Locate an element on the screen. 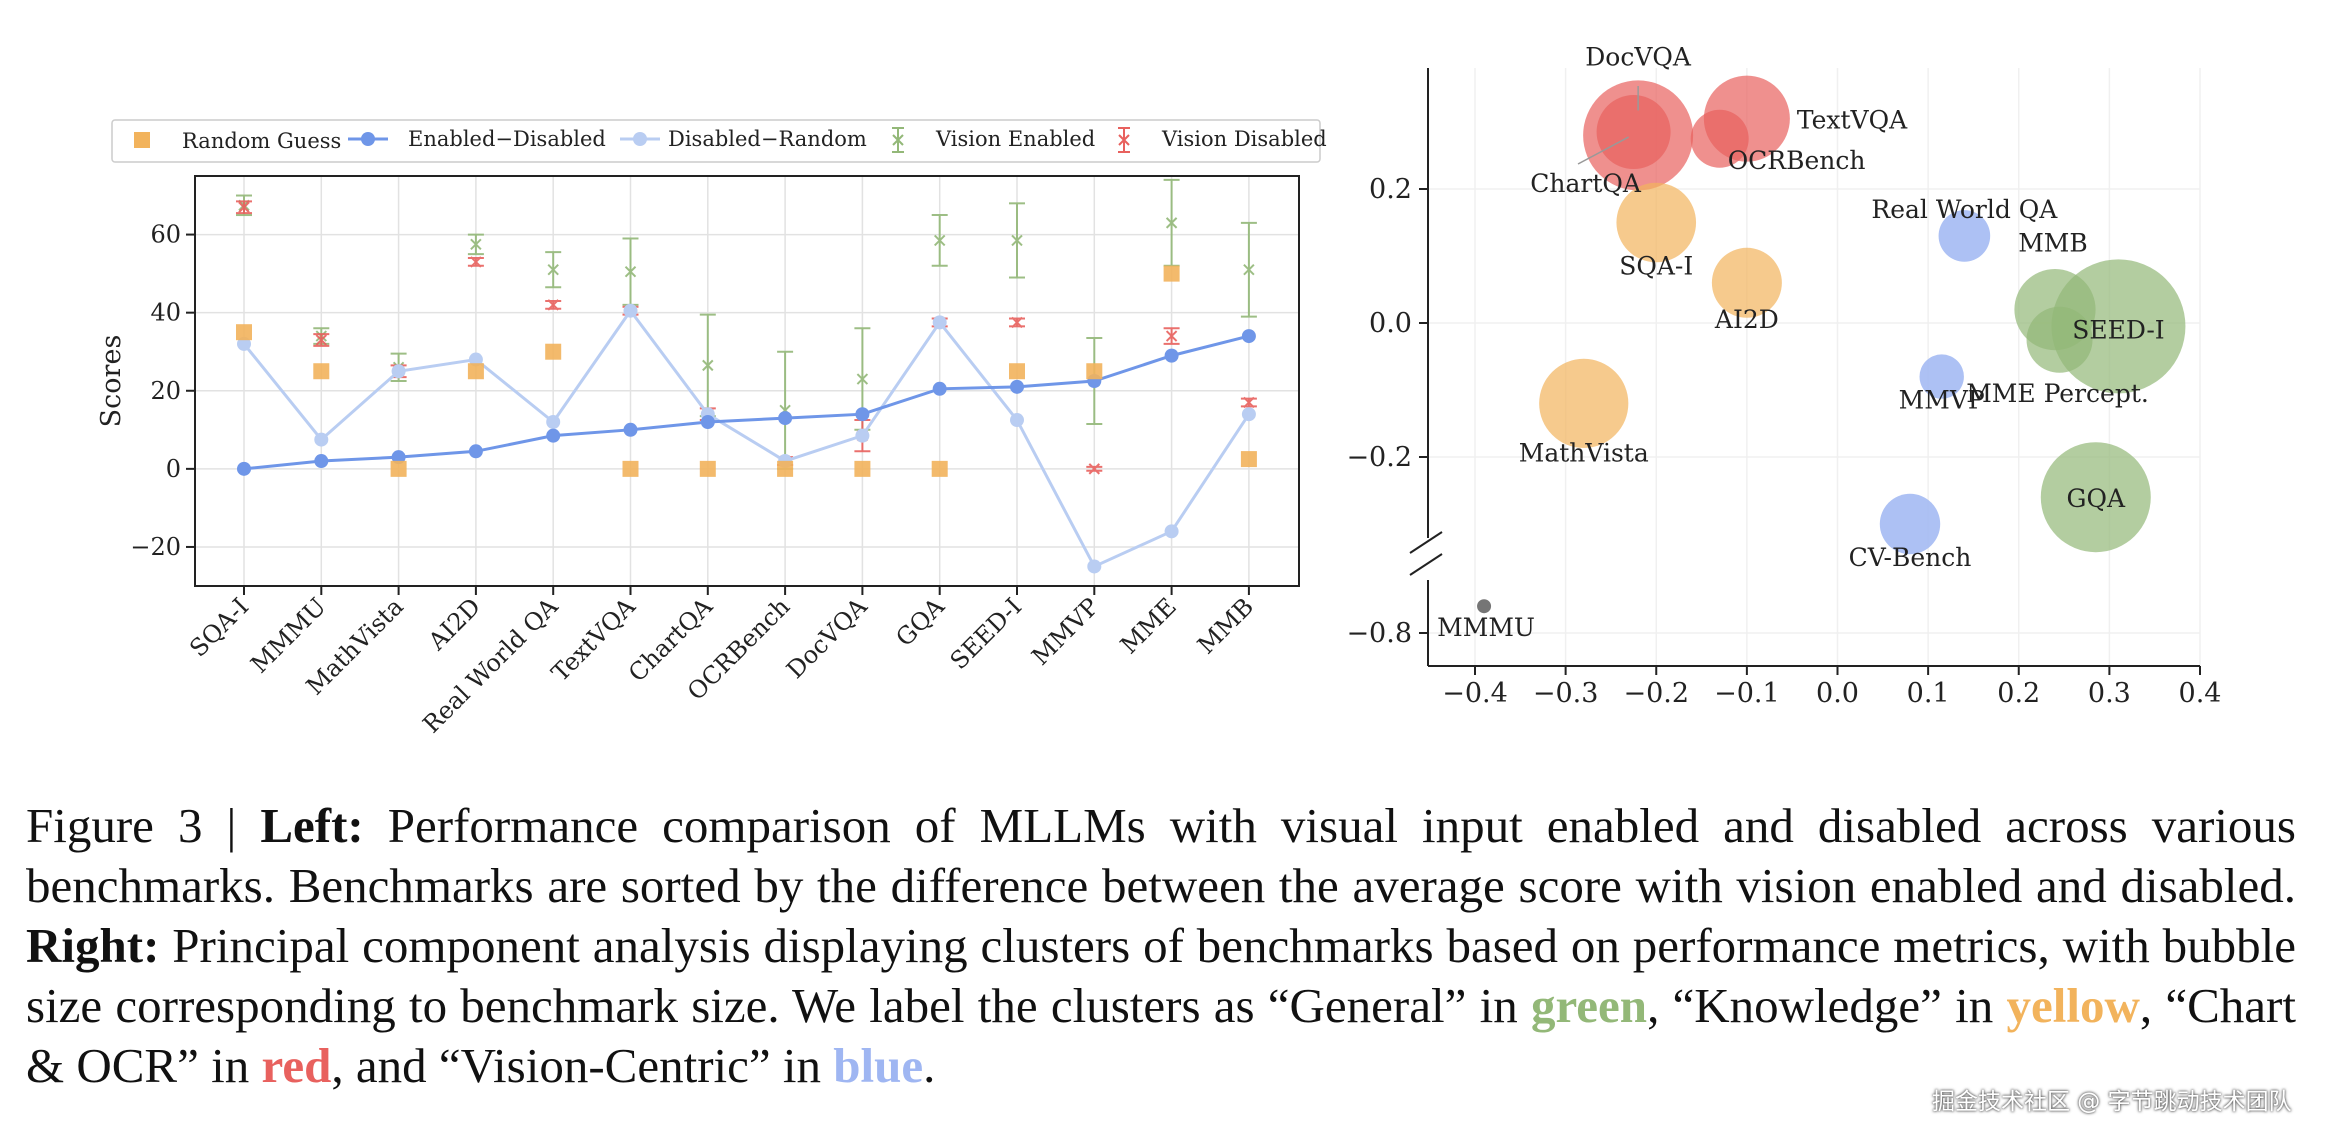 This screenshot has width=2328, height=1132. caption-figure-label: Figure 3 | is located at coordinates (143, 825).